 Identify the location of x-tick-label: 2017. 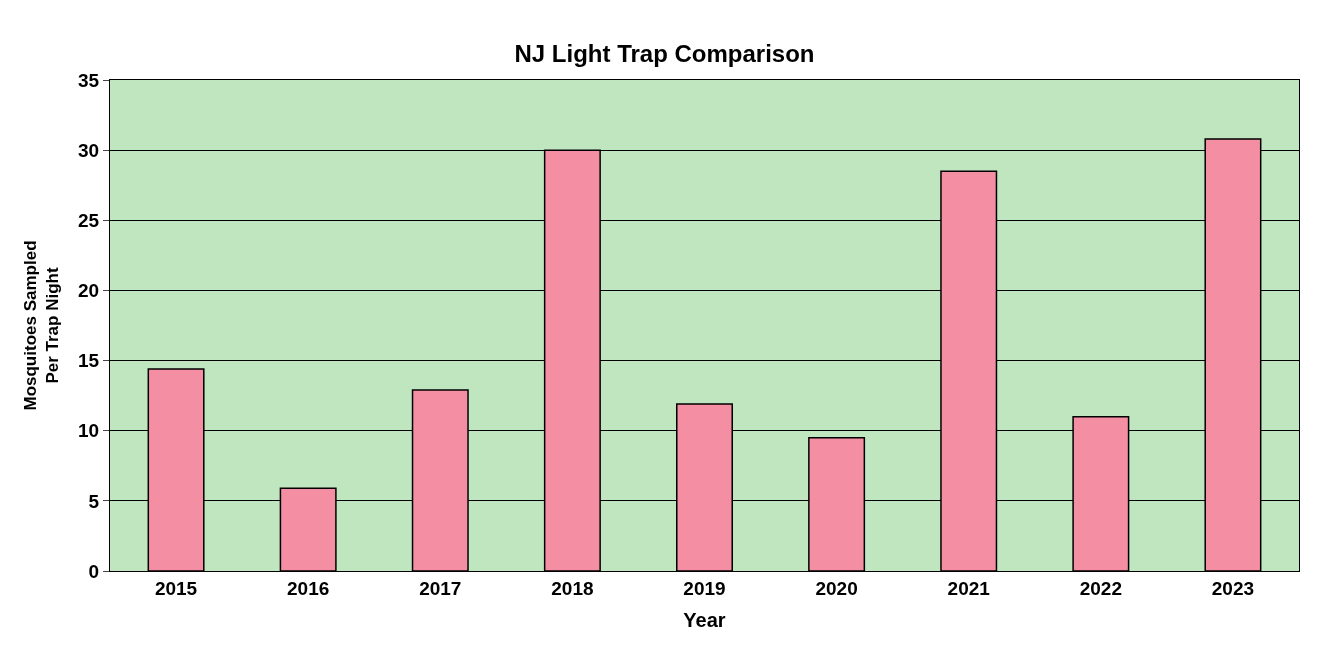
(440, 588).